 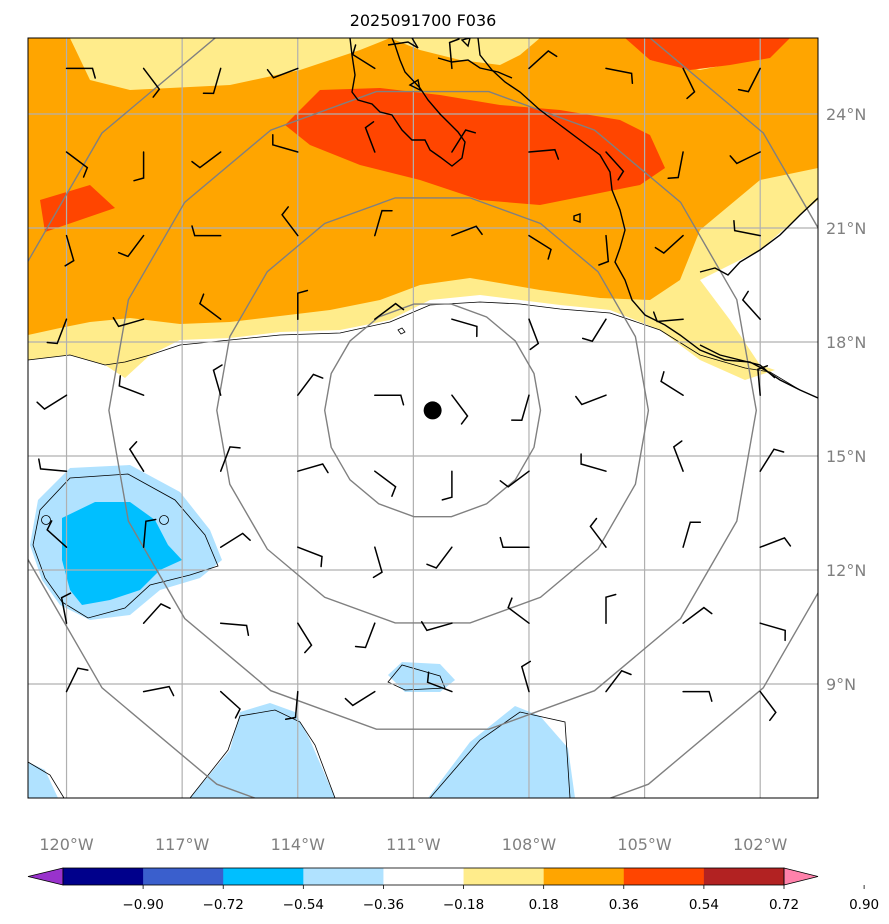 I want to click on storm-center-icon, so click(x=432, y=410).